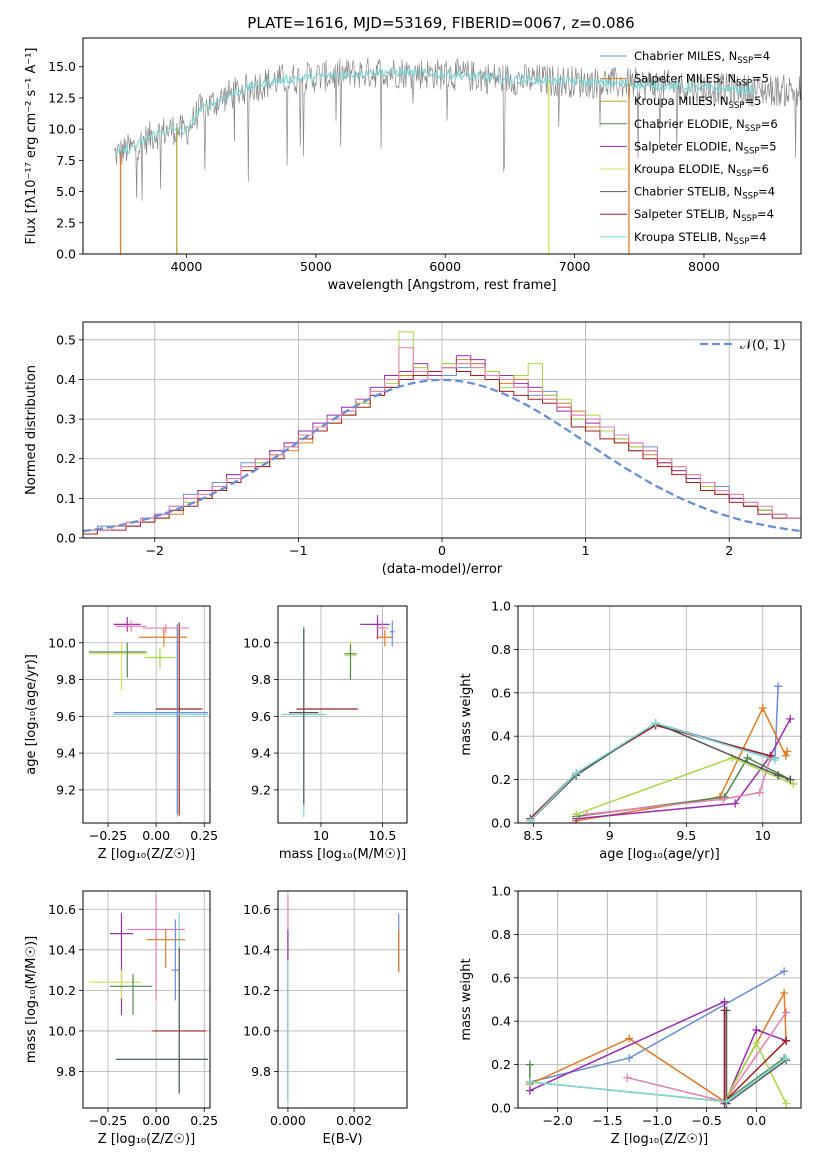  I want to click on weight-line, so click(683, 769).